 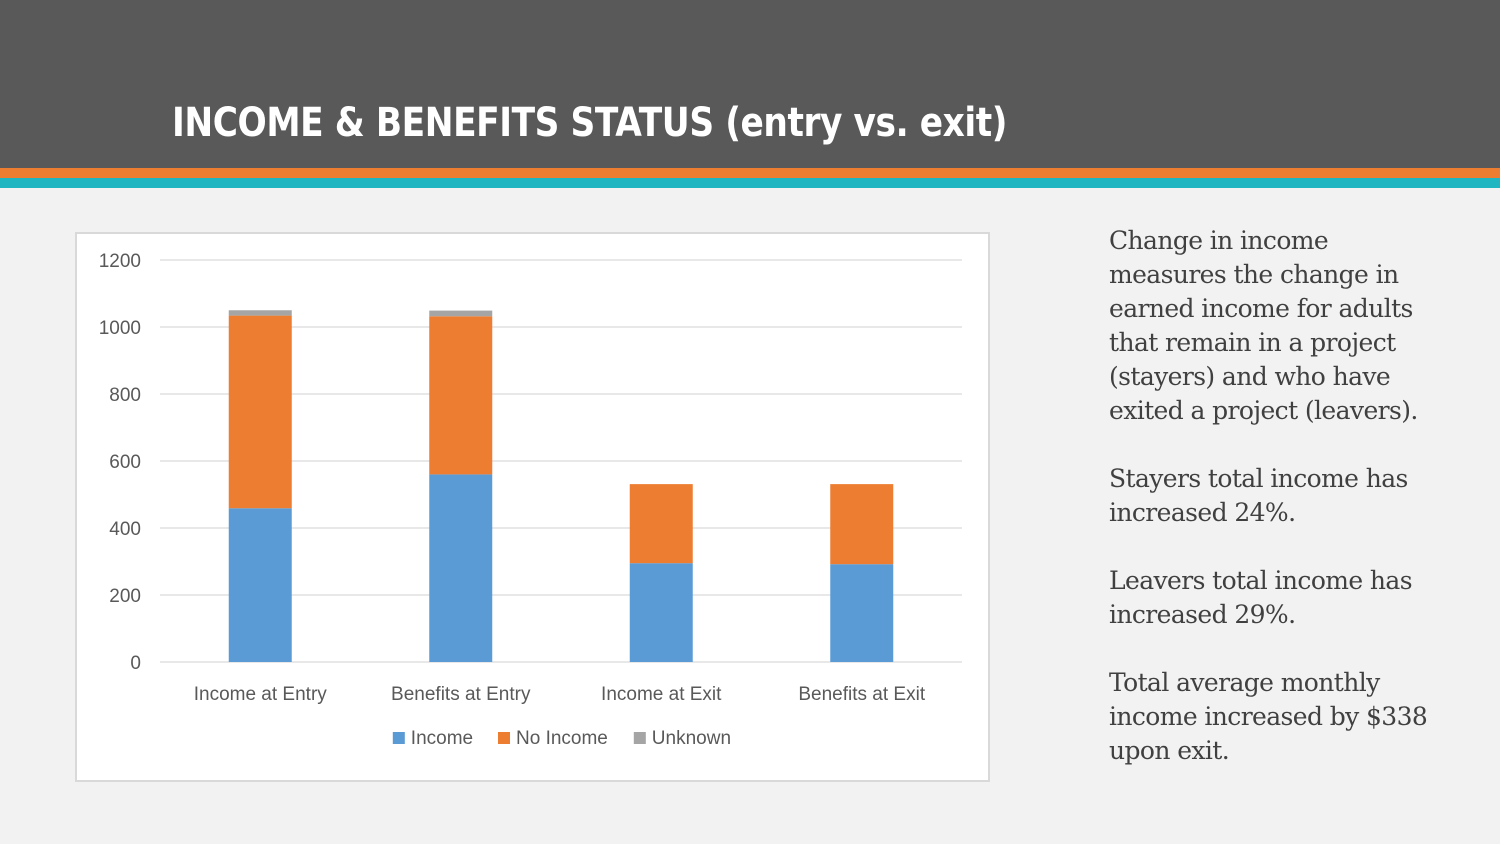 I want to click on note-paragraph-3: Leavers total income has increased 29%., so click(x=1261, y=597).